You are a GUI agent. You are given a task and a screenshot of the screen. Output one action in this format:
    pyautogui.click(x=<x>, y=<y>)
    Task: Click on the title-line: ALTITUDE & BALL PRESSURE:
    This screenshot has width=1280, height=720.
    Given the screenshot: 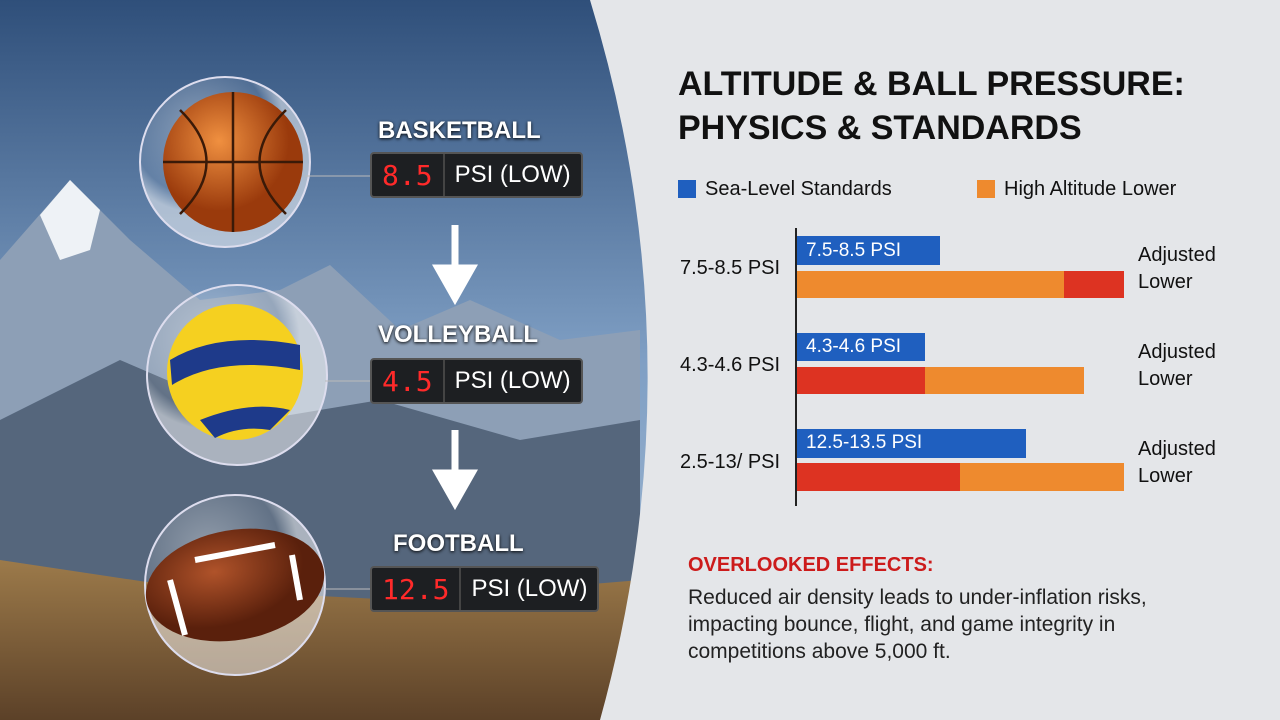 What is the action you would take?
    pyautogui.click(x=931, y=84)
    